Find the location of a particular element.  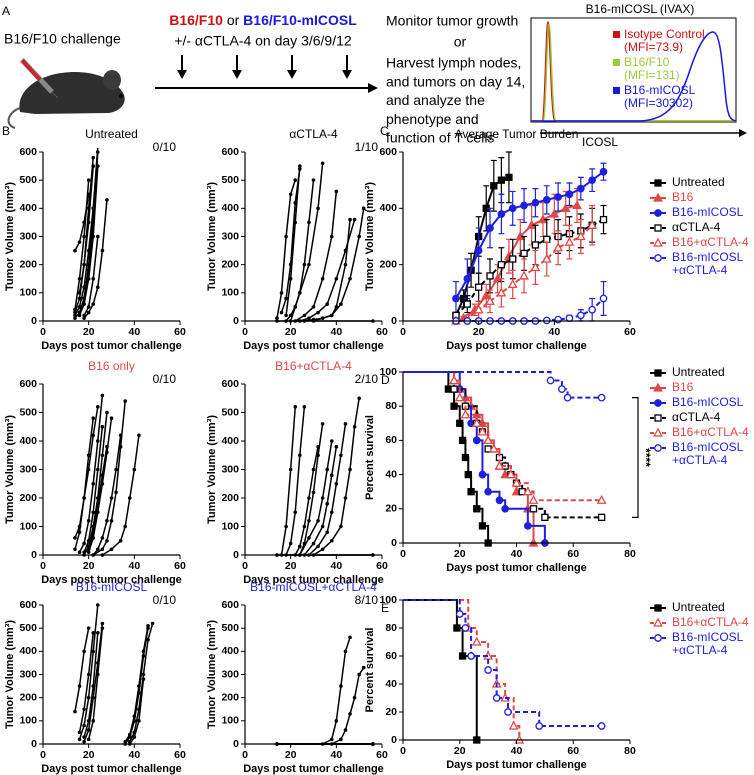

x-tick-label: 60 is located at coordinates (573, 751).